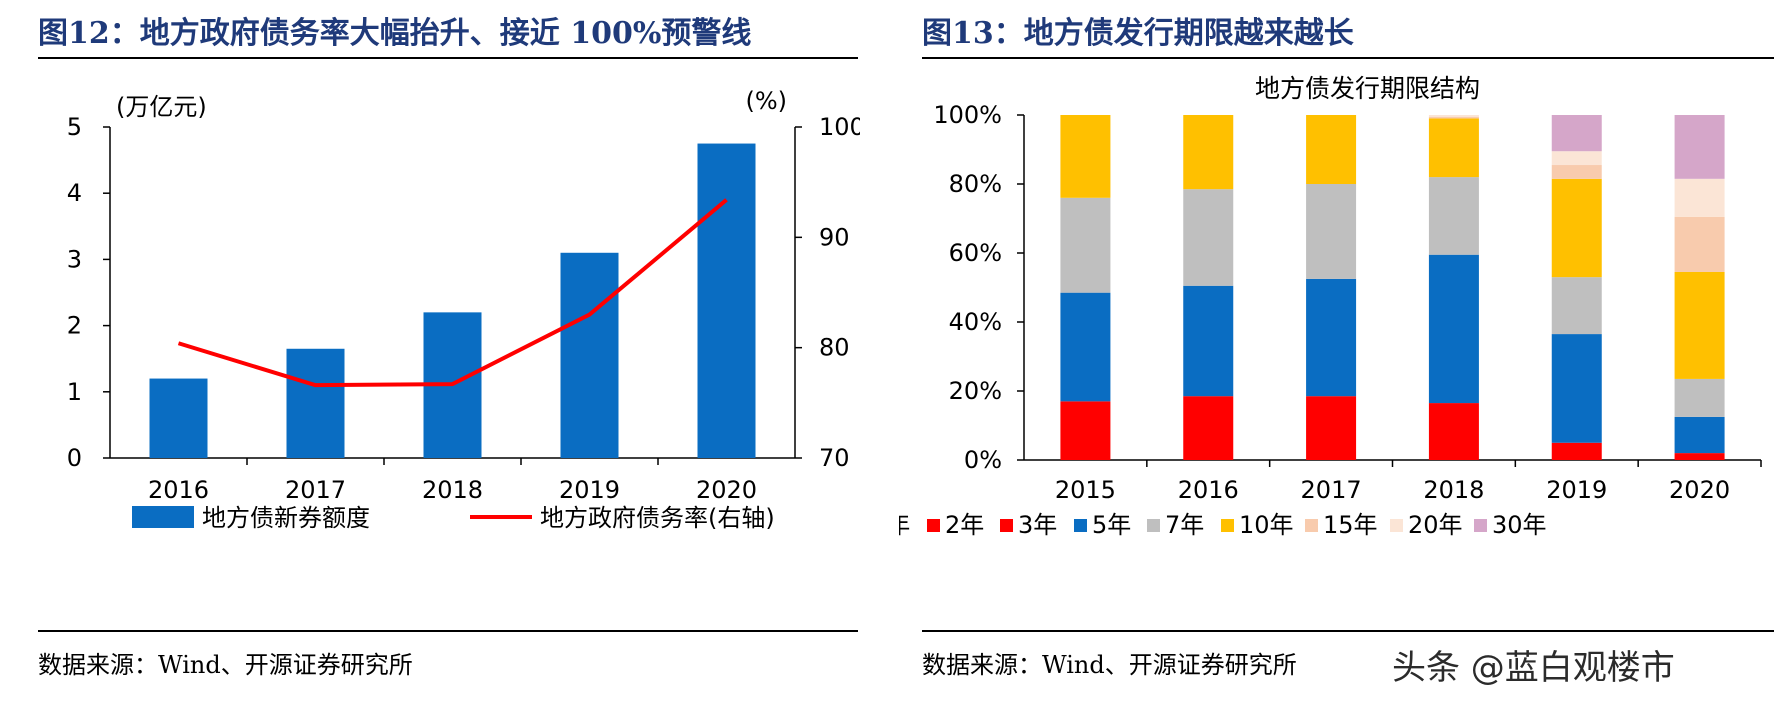 This screenshot has height=716, width=1779. Describe the element at coordinates (975, 322) in the screenshot. I see `y-tick-label: 40%` at that location.